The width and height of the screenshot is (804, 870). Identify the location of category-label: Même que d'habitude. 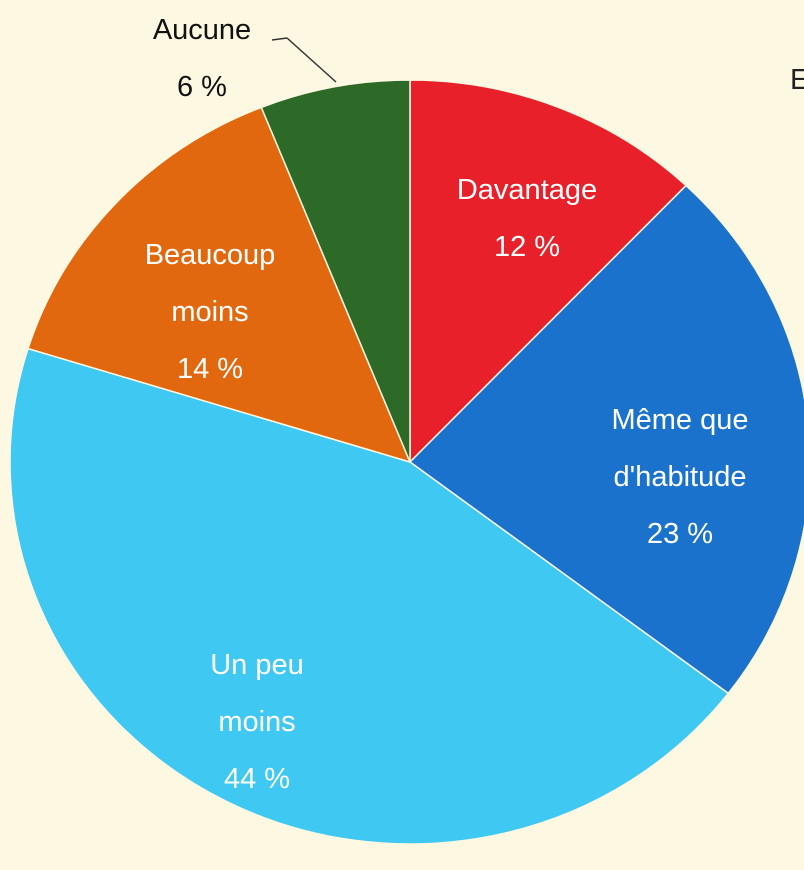
(680, 448).